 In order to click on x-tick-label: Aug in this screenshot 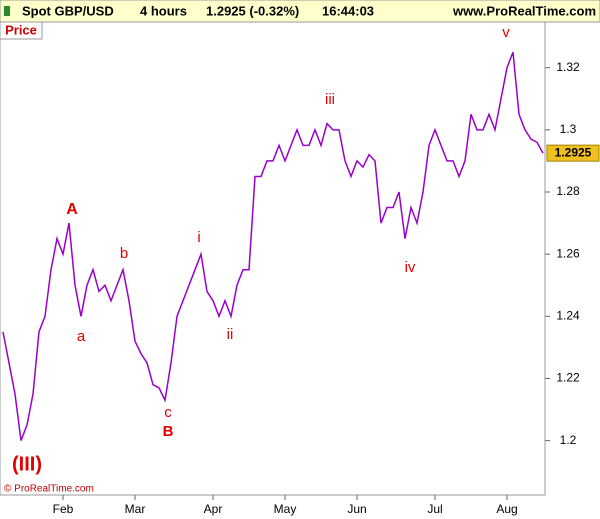, I will do `click(506, 509)`.